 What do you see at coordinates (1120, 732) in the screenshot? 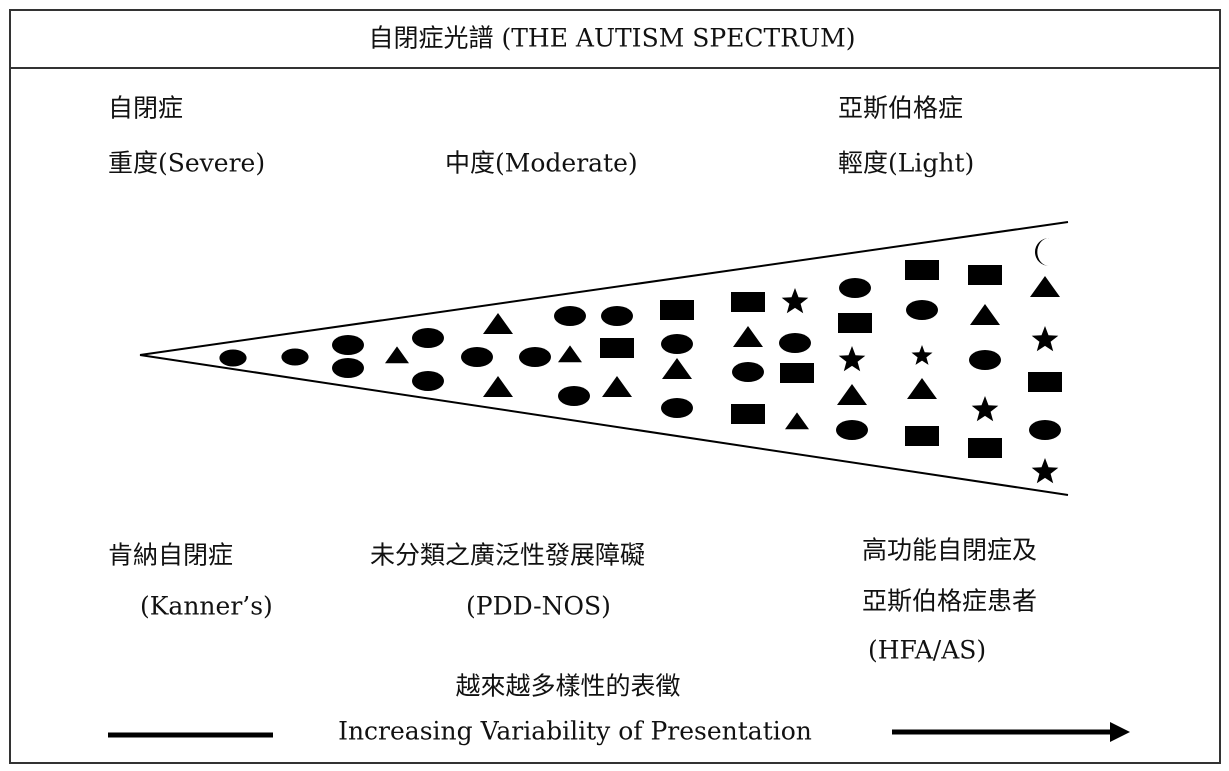
I see `arrow-head` at bounding box center [1120, 732].